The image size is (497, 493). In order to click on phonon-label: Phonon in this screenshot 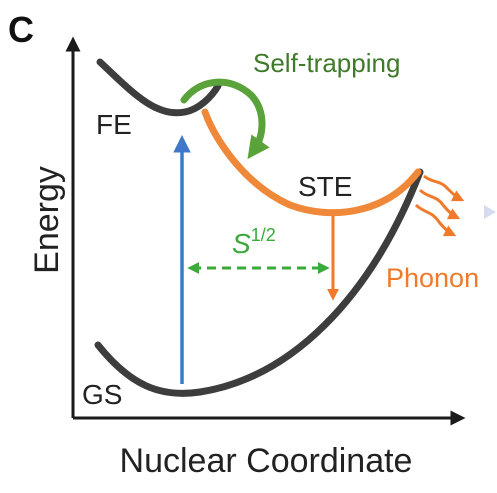, I will do `click(432, 278)`.